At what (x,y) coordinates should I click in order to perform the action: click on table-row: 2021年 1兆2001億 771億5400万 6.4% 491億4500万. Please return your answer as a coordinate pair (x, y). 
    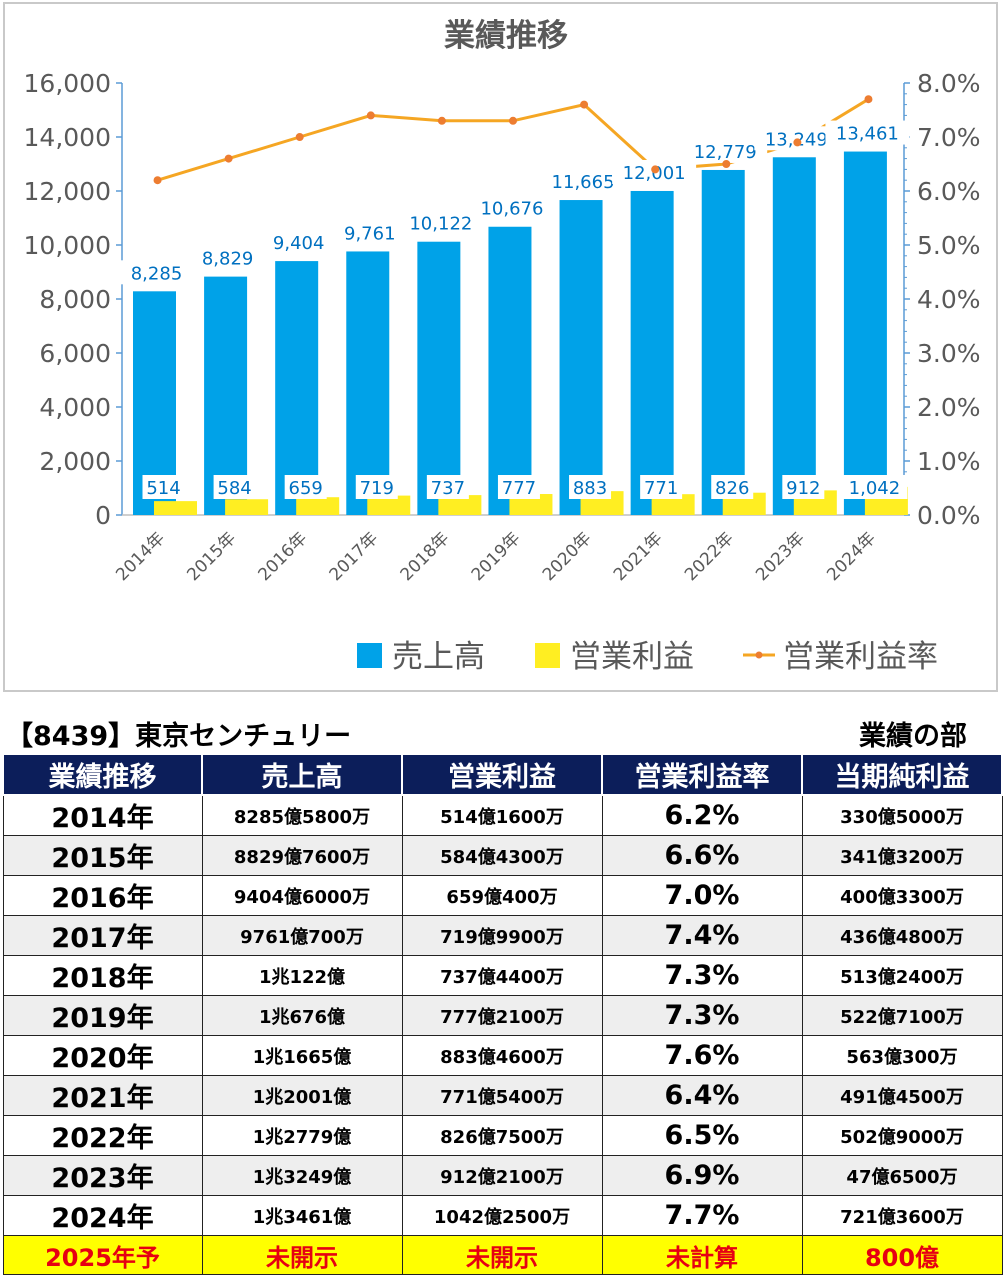
    Looking at the image, I should click on (502, 1095).